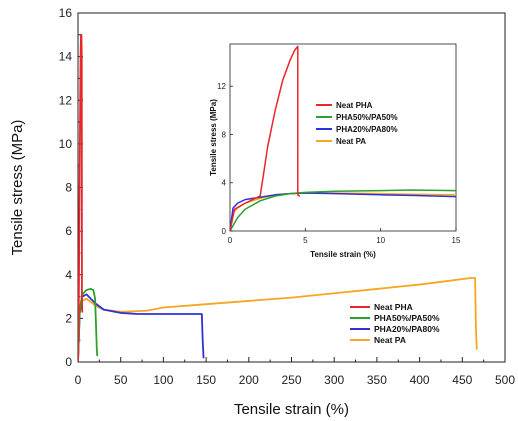 The width and height of the screenshot is (518, 421). I want to click on main-legend-label-neat-pa: Neat PA, so click(390, 340).